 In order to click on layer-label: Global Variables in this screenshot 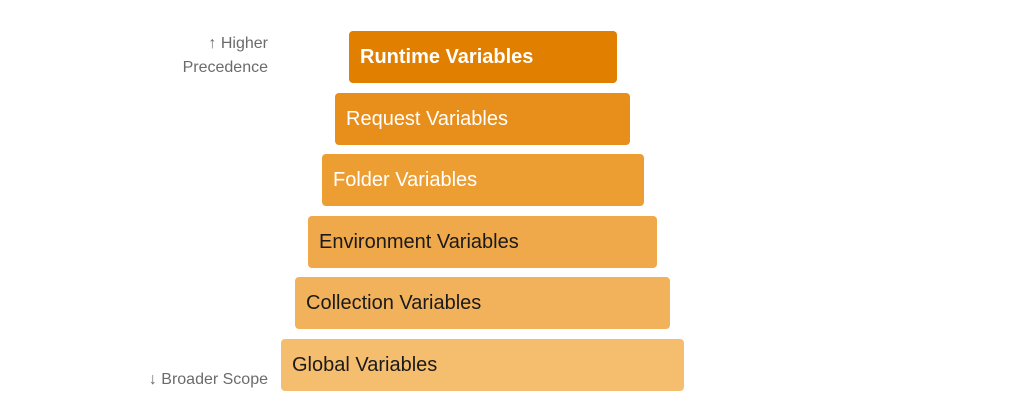, I will do `click(365, 364)`.